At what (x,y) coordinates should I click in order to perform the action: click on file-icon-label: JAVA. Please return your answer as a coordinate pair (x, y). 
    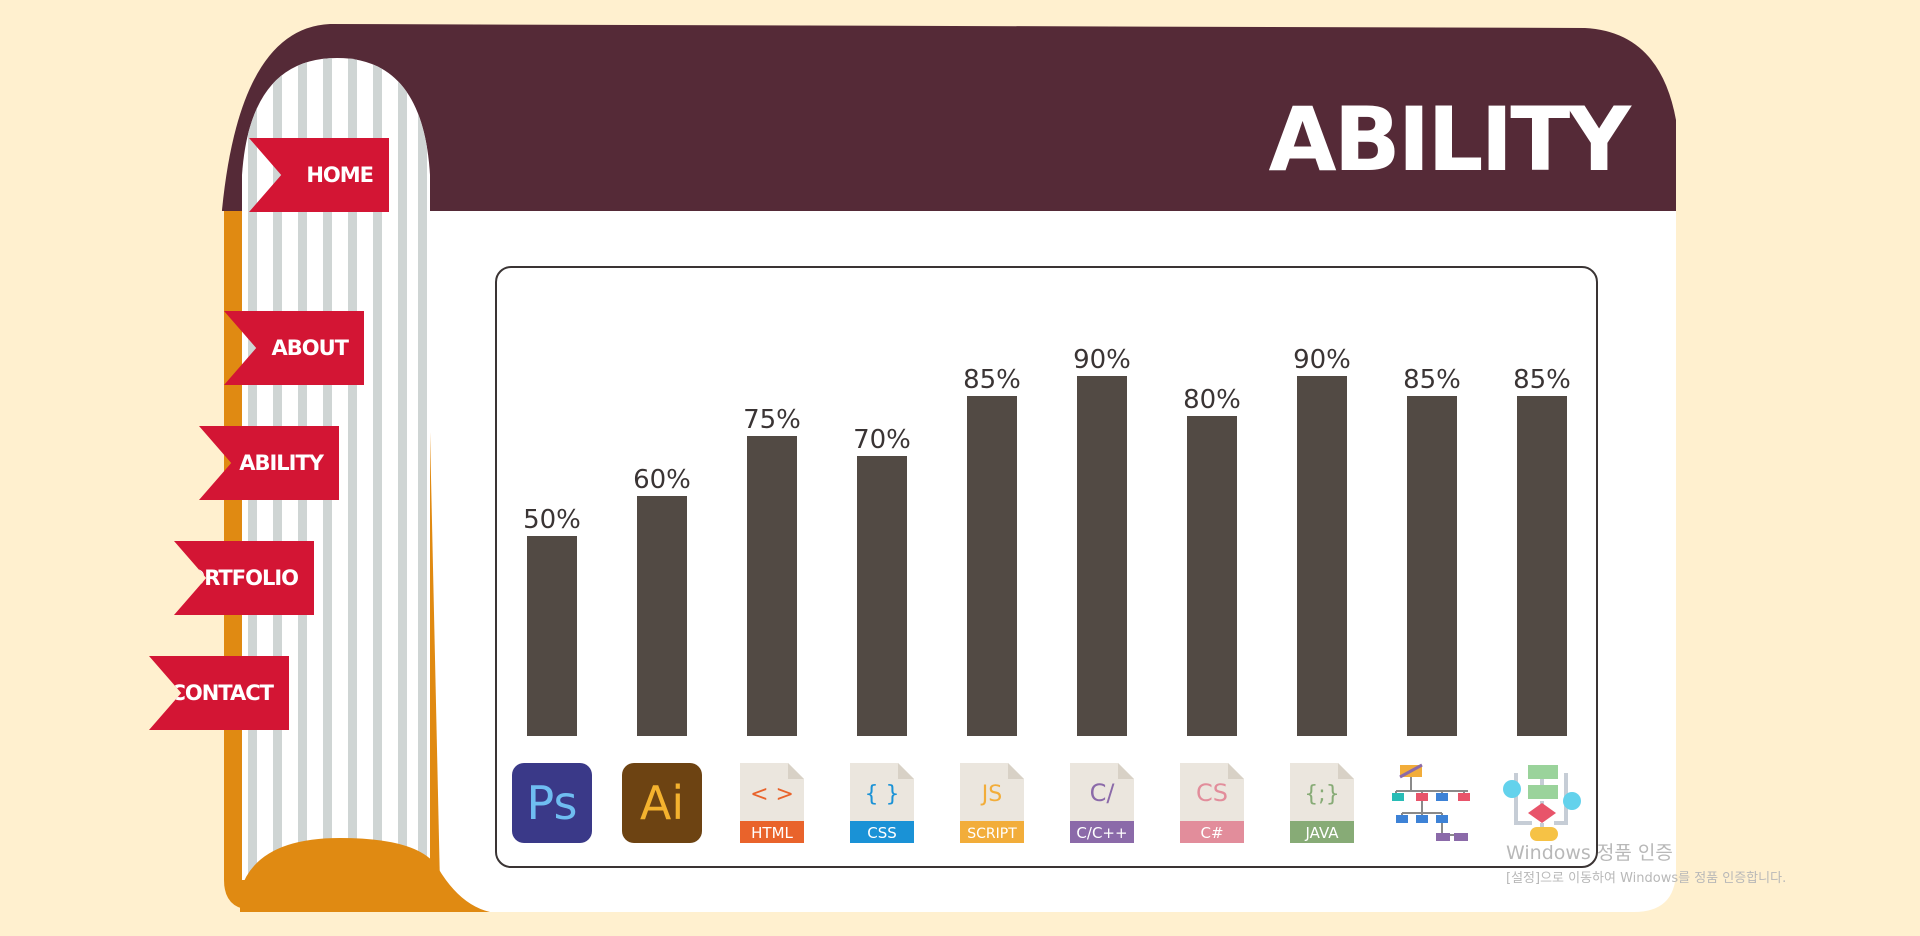
    Looking at the image, I should click on (1321, 833).